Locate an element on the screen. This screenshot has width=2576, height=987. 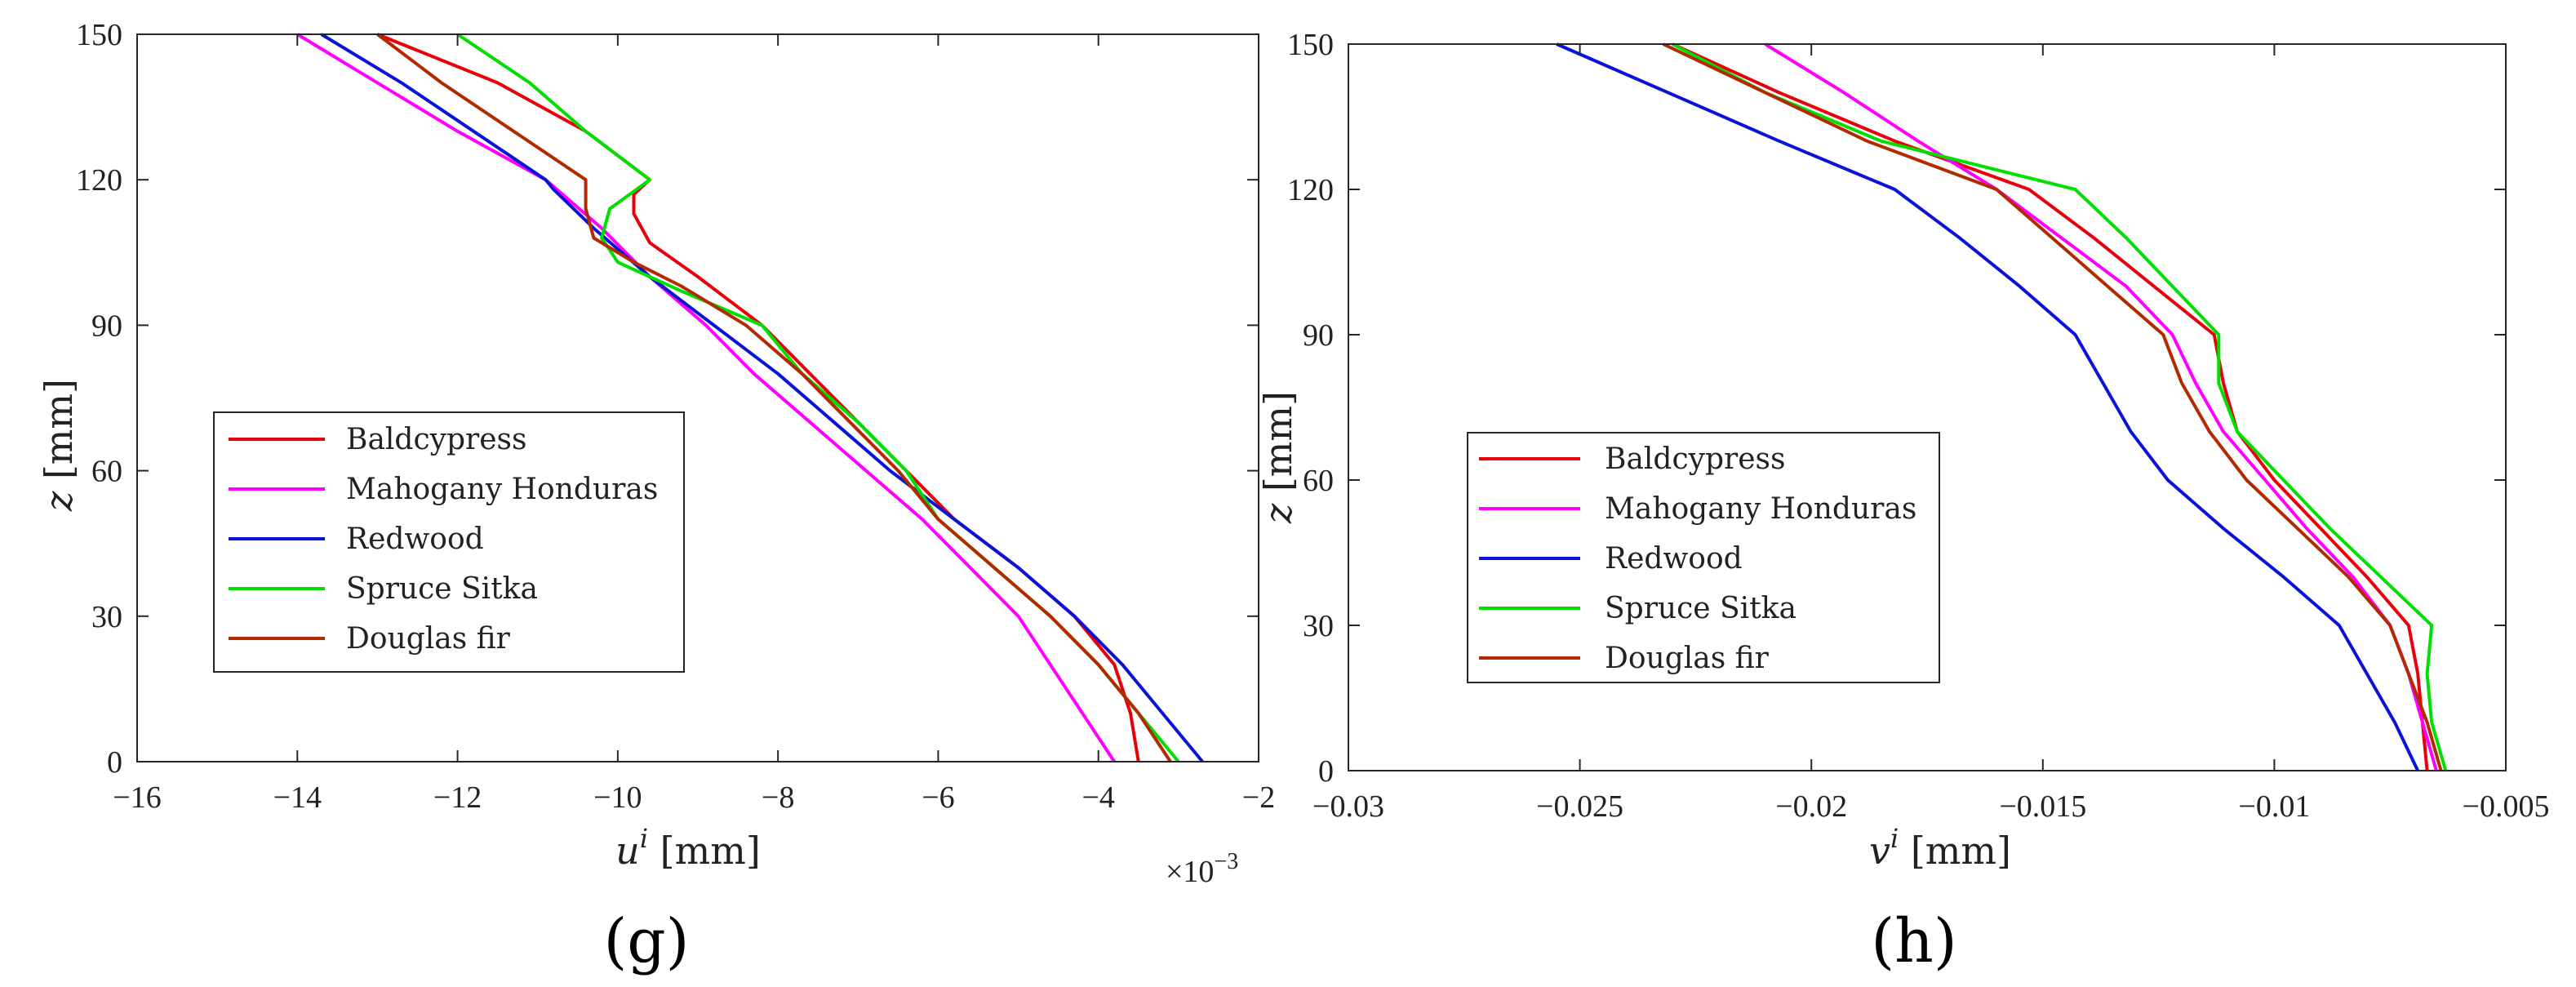
multiplier-exponent: −3 is located at coordinates (1226, 862).